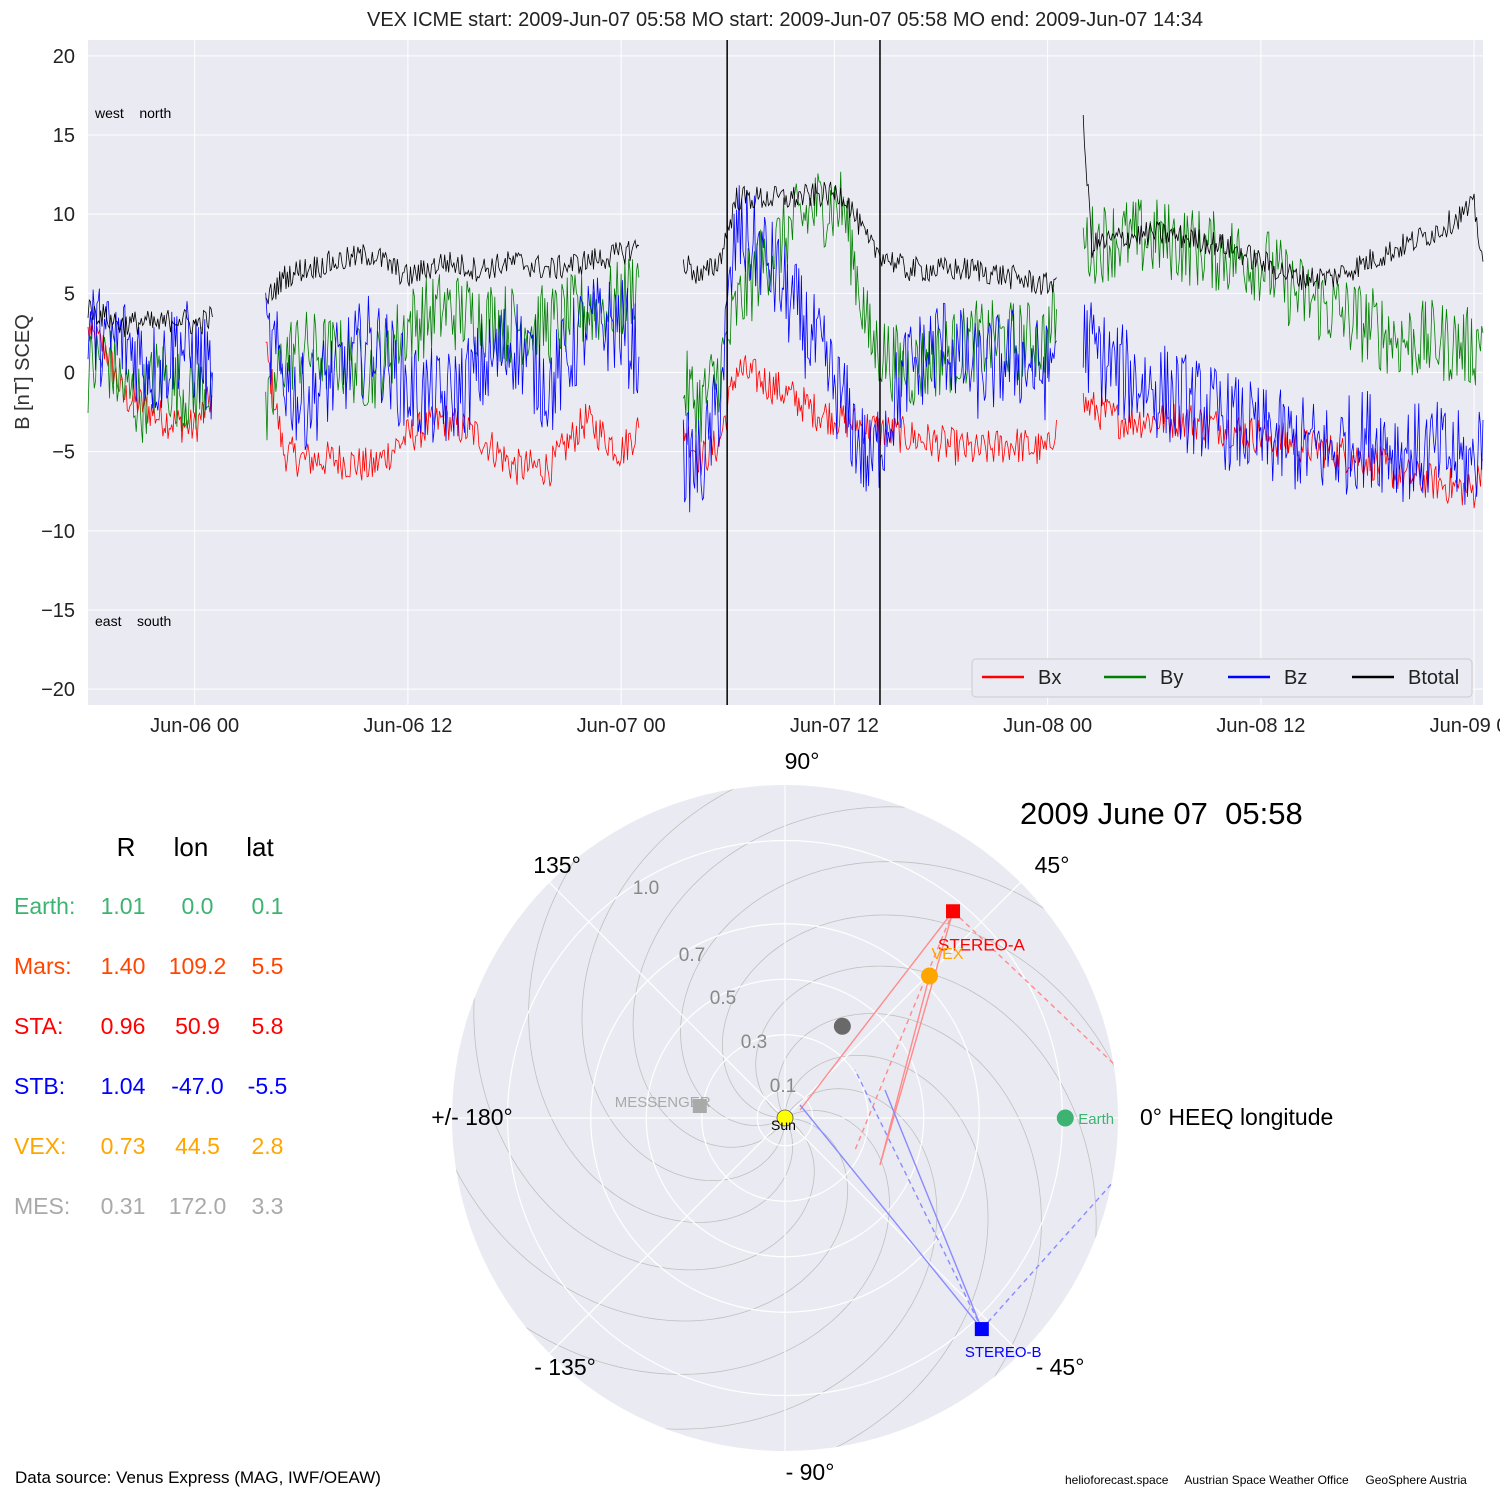  Describe the element at coordinates (40, 1086) in the screenshot. I see `table-row-name: STB:` at that location.